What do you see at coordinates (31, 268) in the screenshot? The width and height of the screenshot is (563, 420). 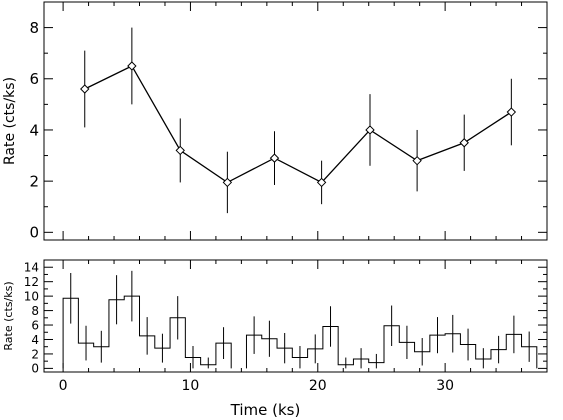 I see `bottom-ytick-label: 14` at bounding box center [31, 268].